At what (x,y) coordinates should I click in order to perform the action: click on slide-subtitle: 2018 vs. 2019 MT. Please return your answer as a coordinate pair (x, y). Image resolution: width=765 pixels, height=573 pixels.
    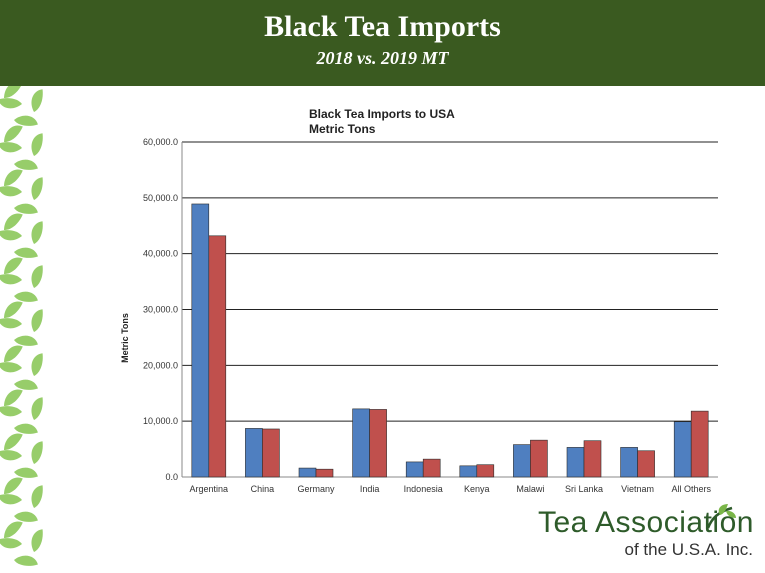
    Looking at the image, I should click on (382, 58).